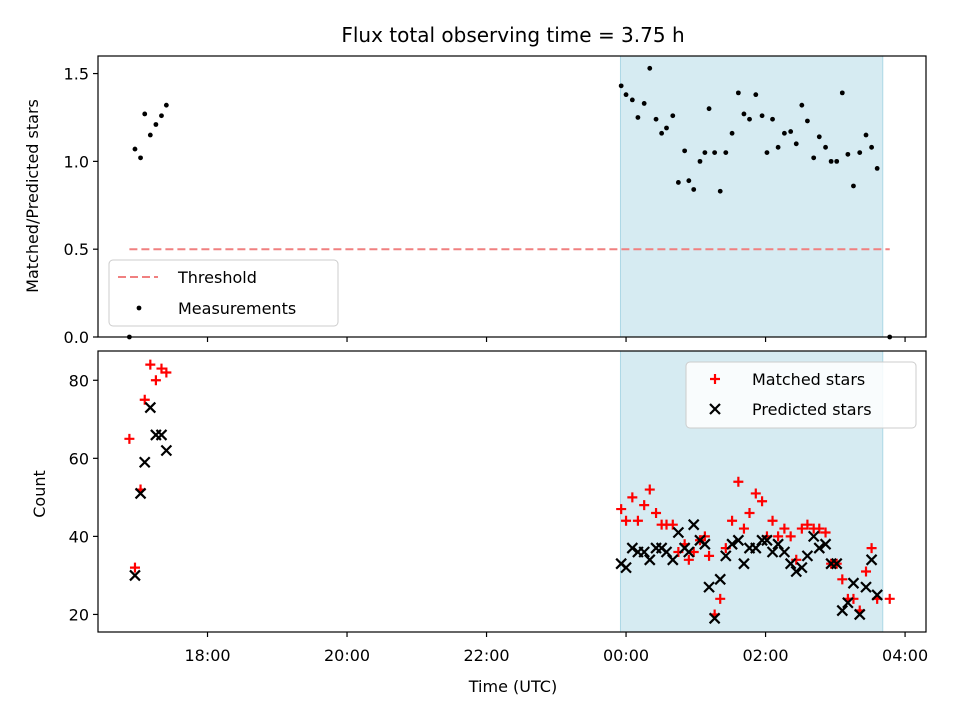 The image size is (960, 724). Describe the element at coordinates (801, 395) in the screenshot. I see `bottom-legend-box` at that location.